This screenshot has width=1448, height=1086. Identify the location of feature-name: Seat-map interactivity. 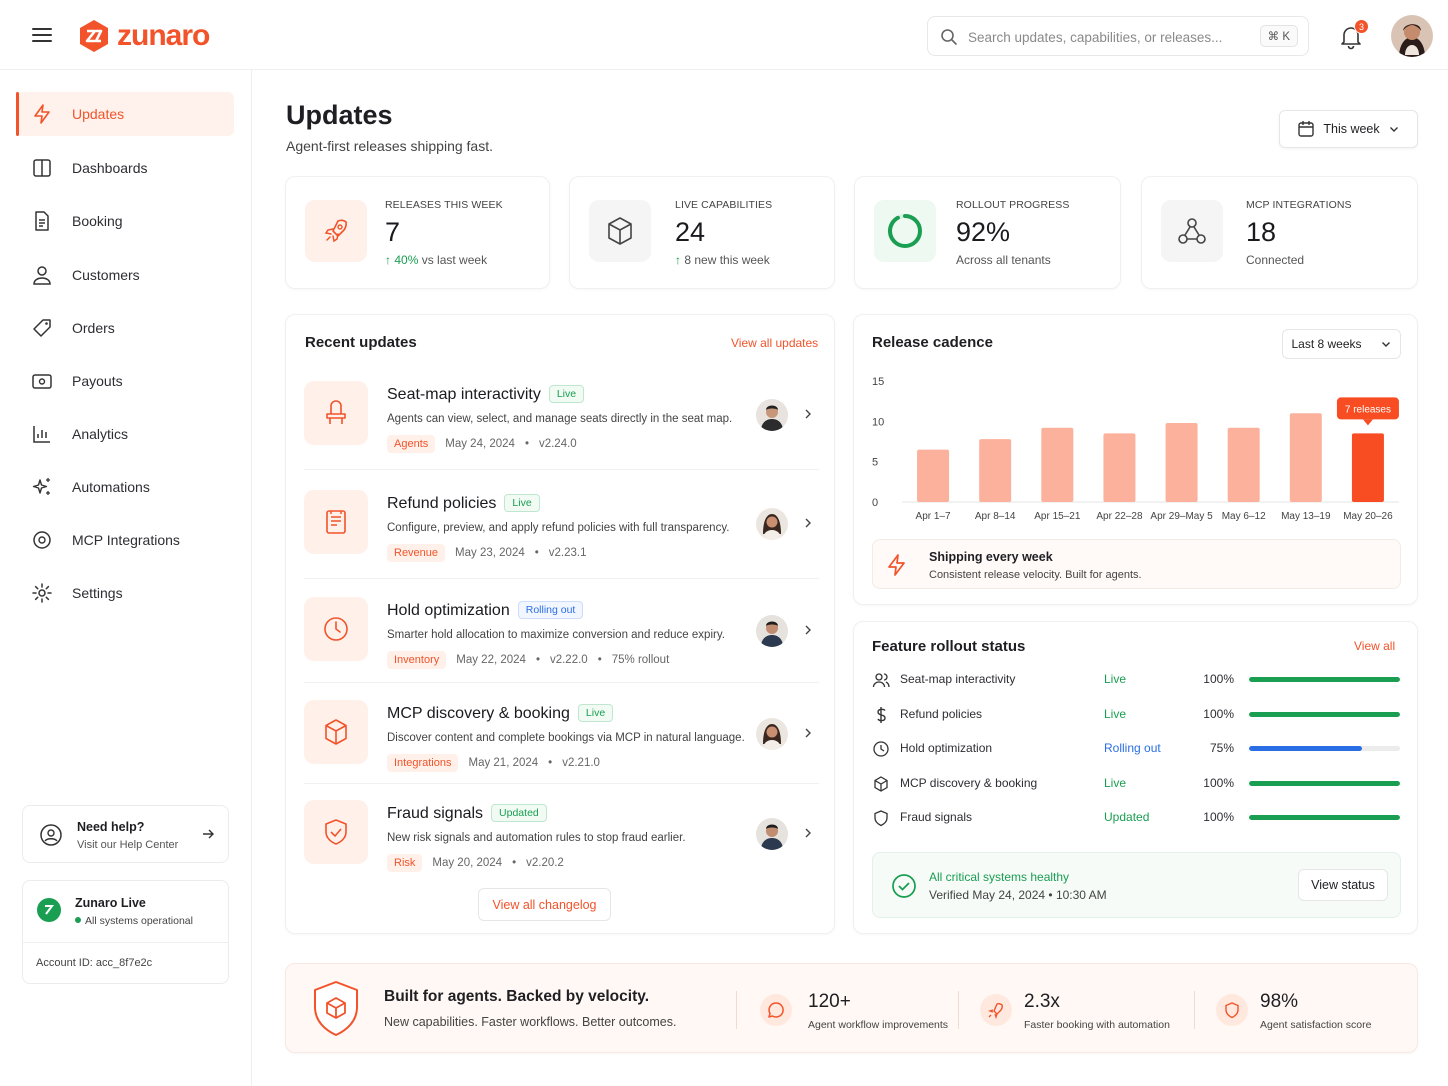
(958, 679).